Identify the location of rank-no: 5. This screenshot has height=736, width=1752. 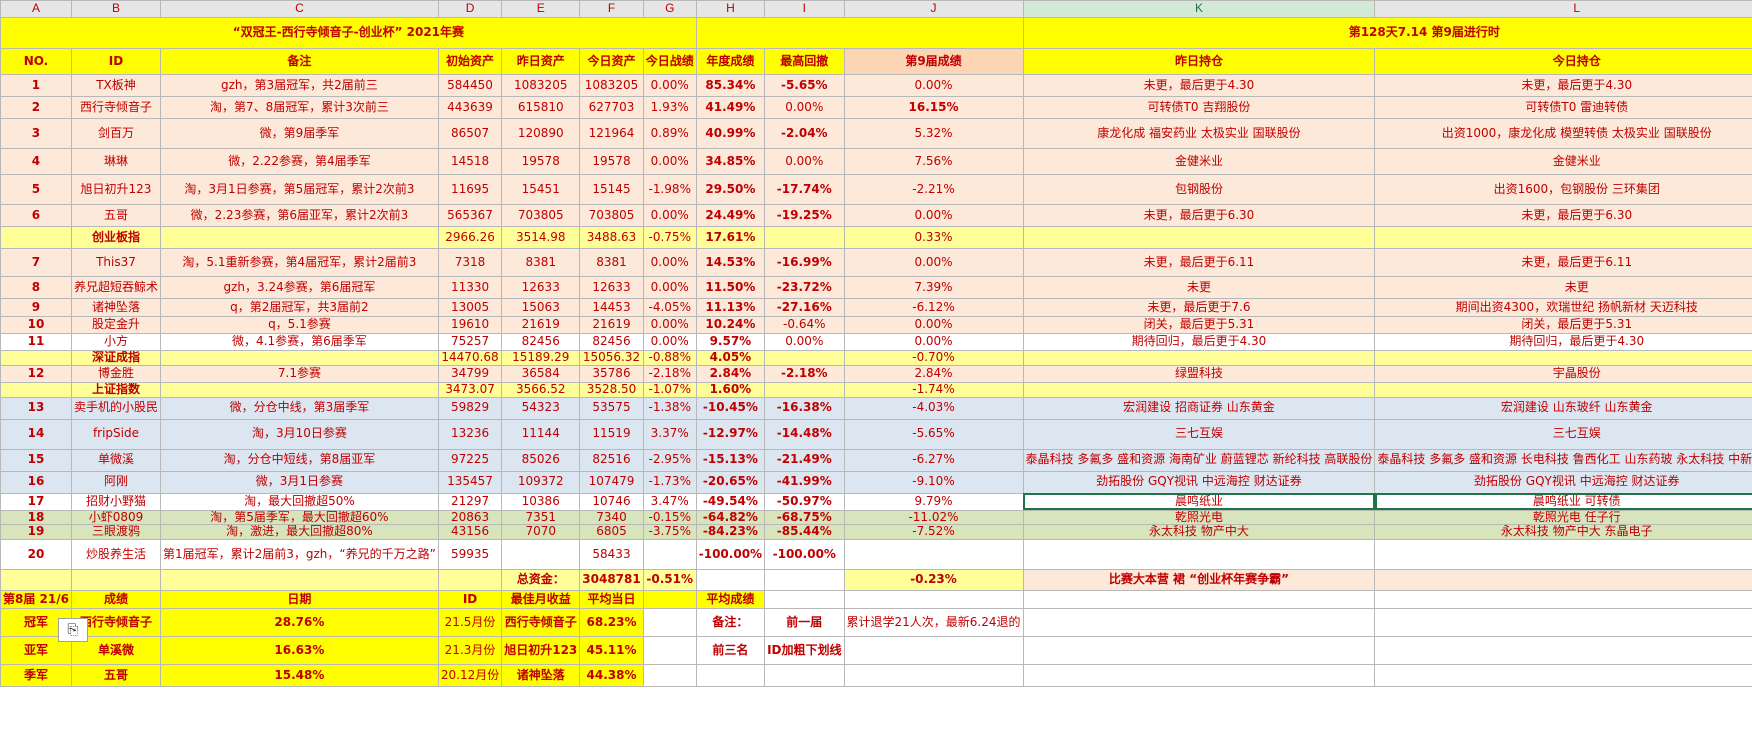
(36, 189).